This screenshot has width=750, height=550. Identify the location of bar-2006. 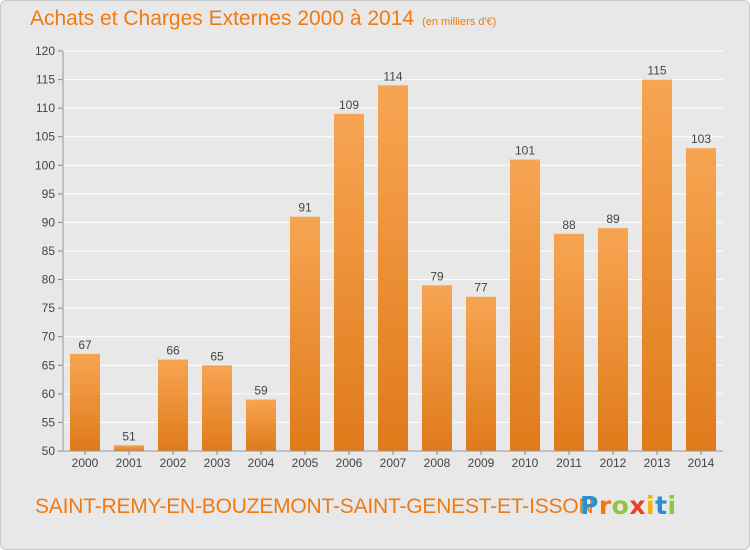
(349, 282).